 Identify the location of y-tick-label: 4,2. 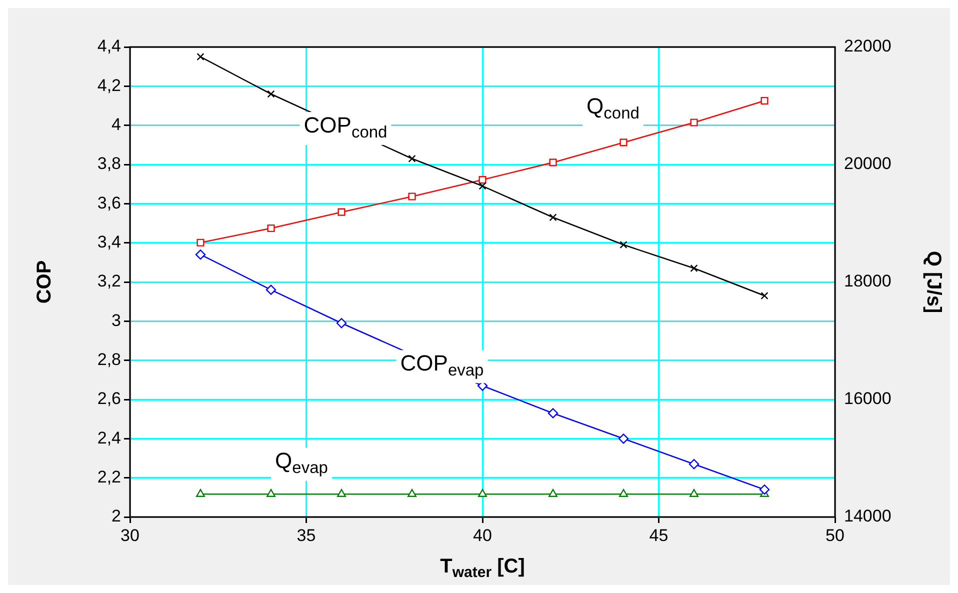
(109, 85).